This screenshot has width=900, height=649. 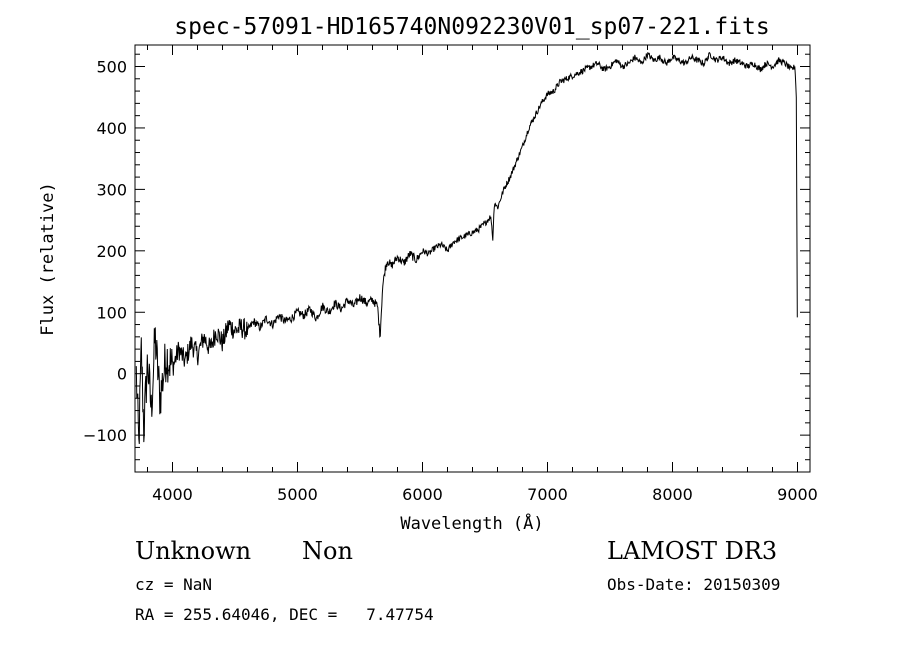 What do you see at coordinates (122, 374) in the screenshot?
I see `y-tick-label: 0` at bounding box center [122, 374].